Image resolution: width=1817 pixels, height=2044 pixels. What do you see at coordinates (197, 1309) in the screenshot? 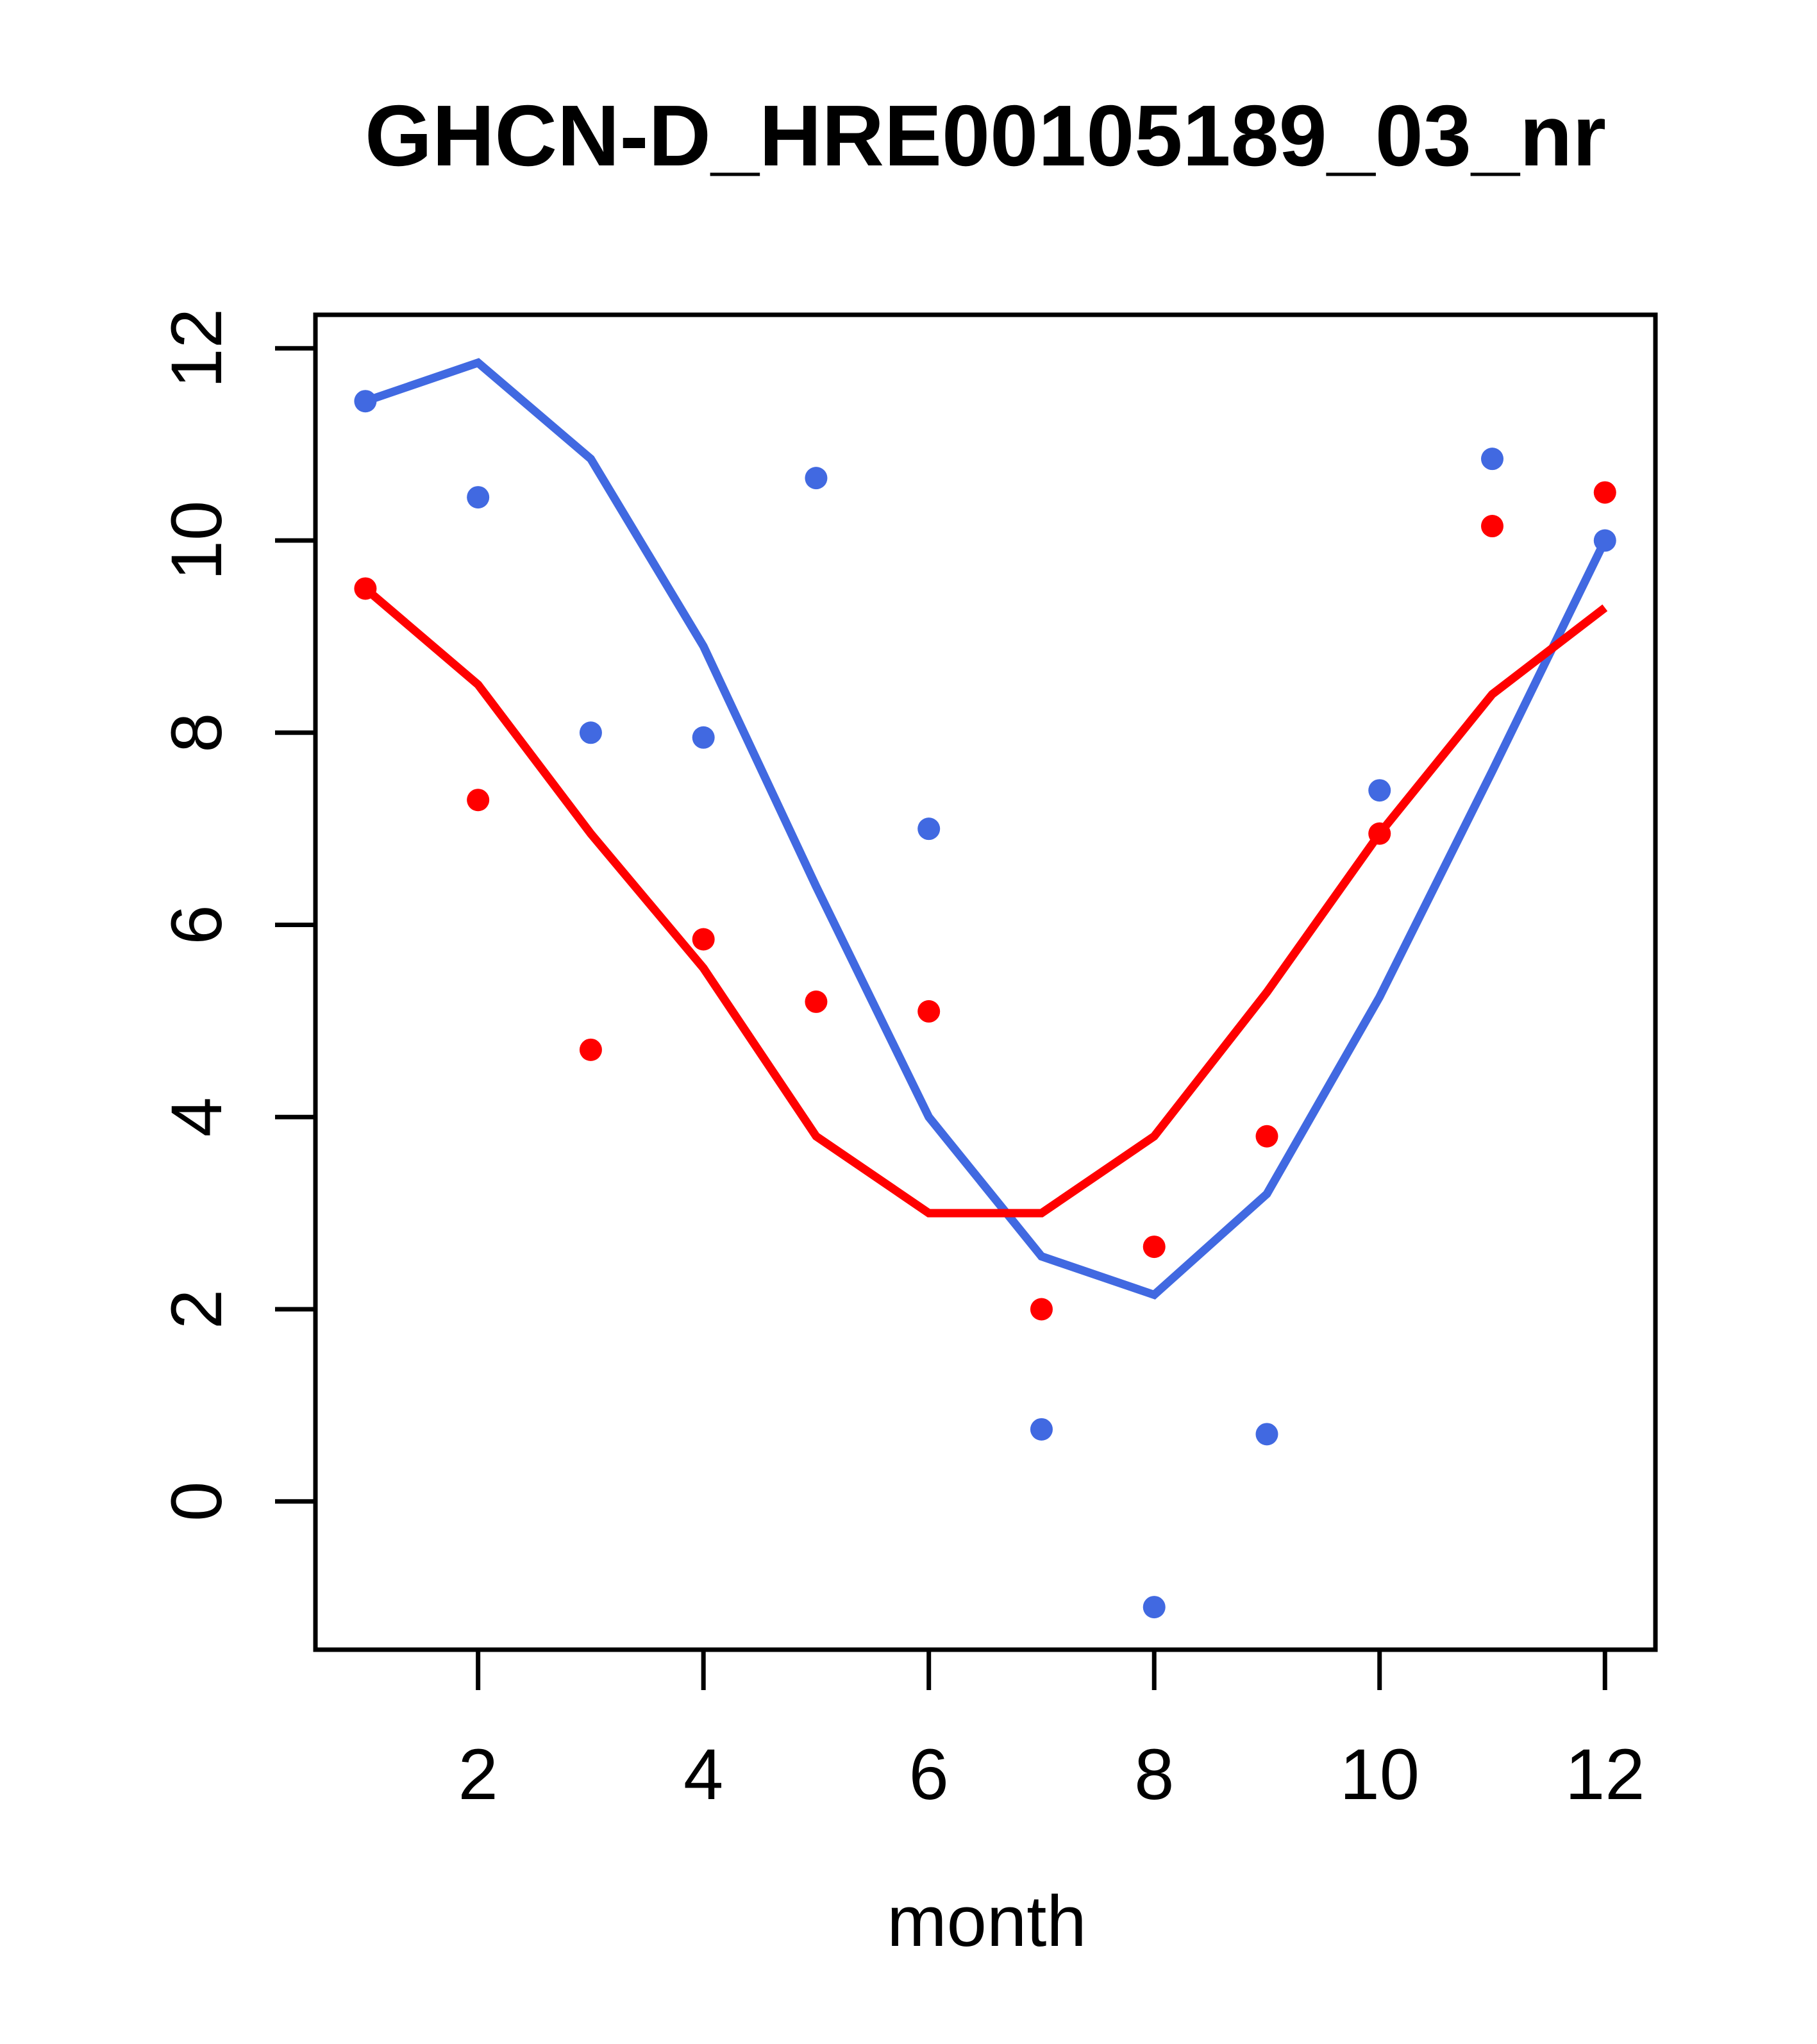
I see `y-tick-label: 2` at bounding box center [197, 1309].